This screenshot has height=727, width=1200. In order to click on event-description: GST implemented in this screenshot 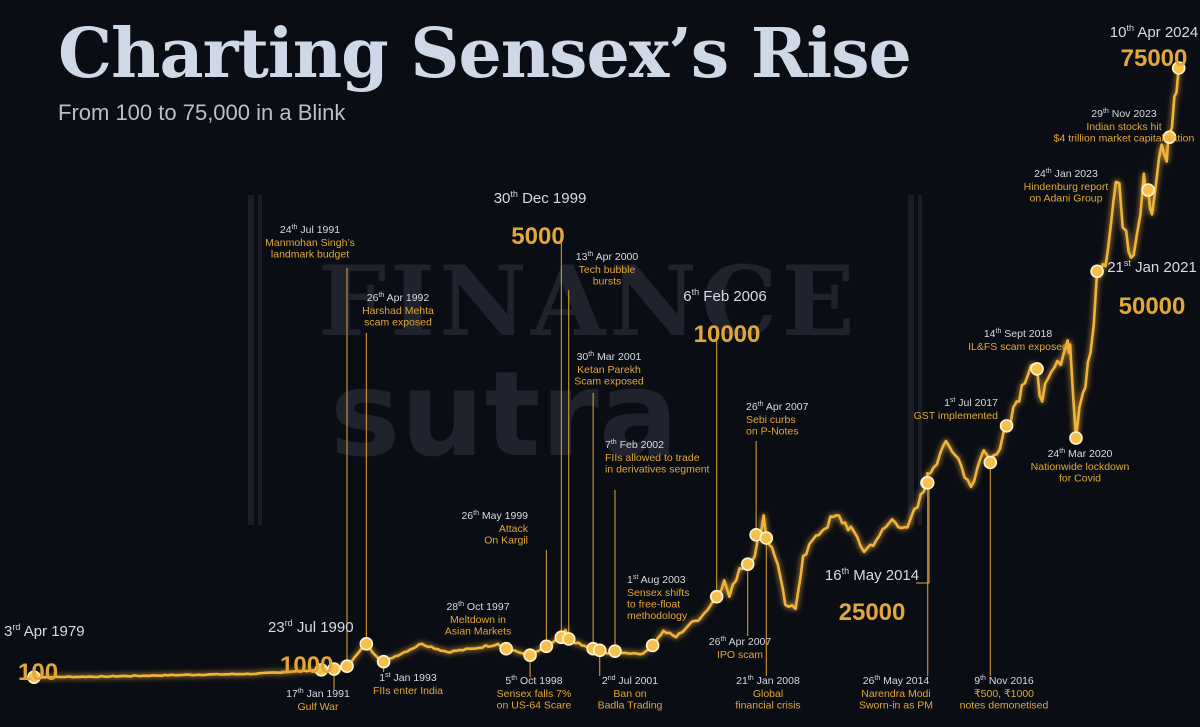, I will do `click(956, 416)`.